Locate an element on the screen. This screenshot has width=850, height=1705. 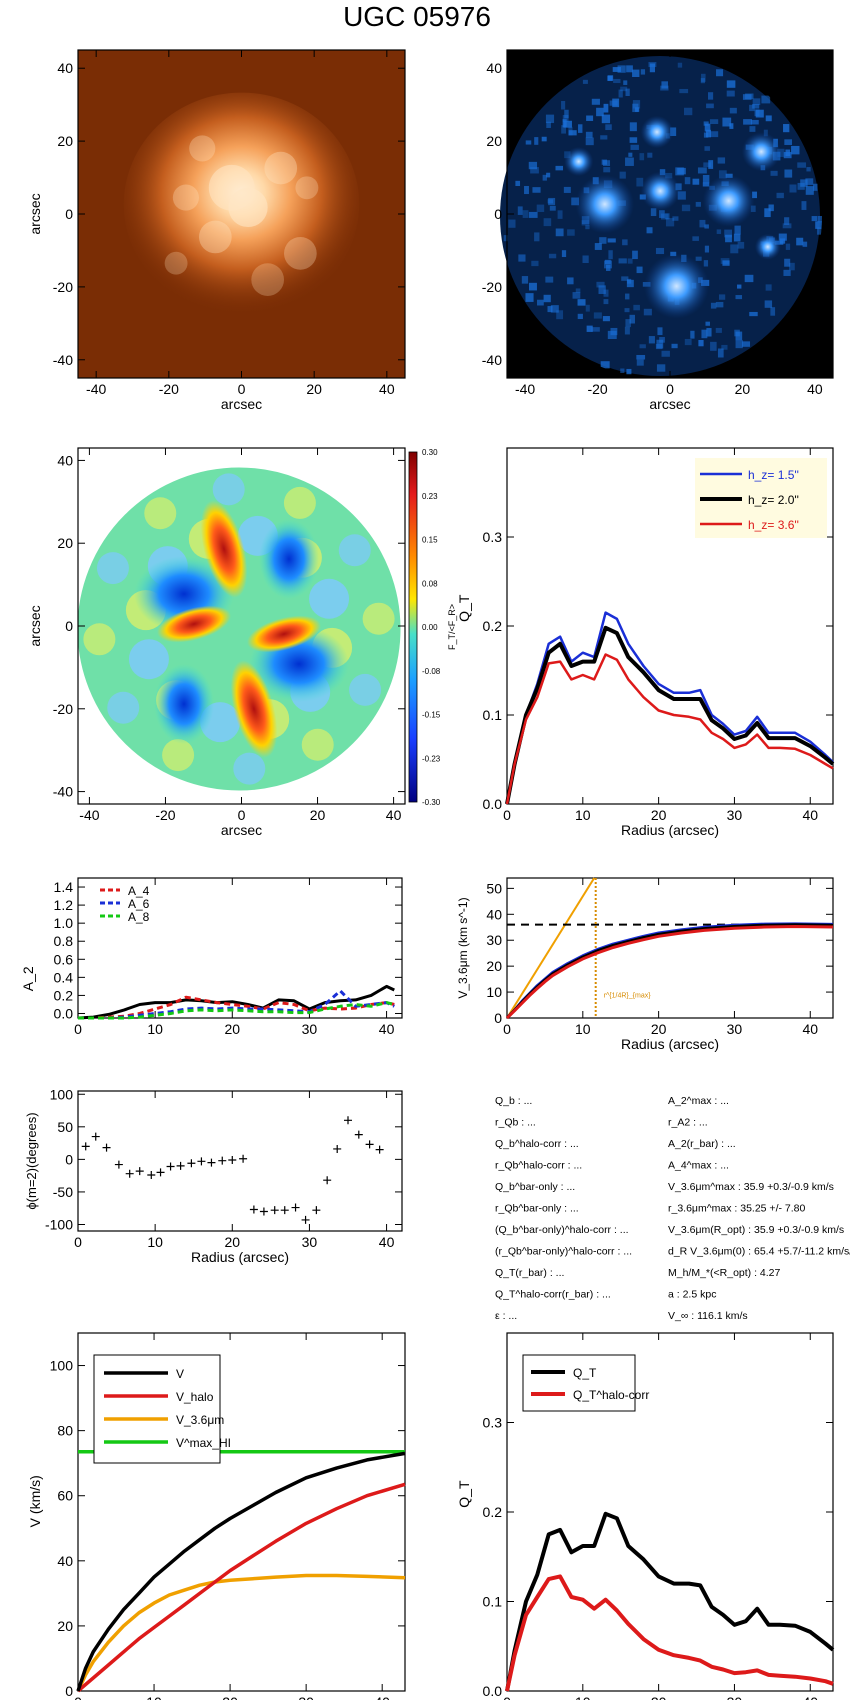
y-tick-label: 0.2 is located at coordinates (493, 626).